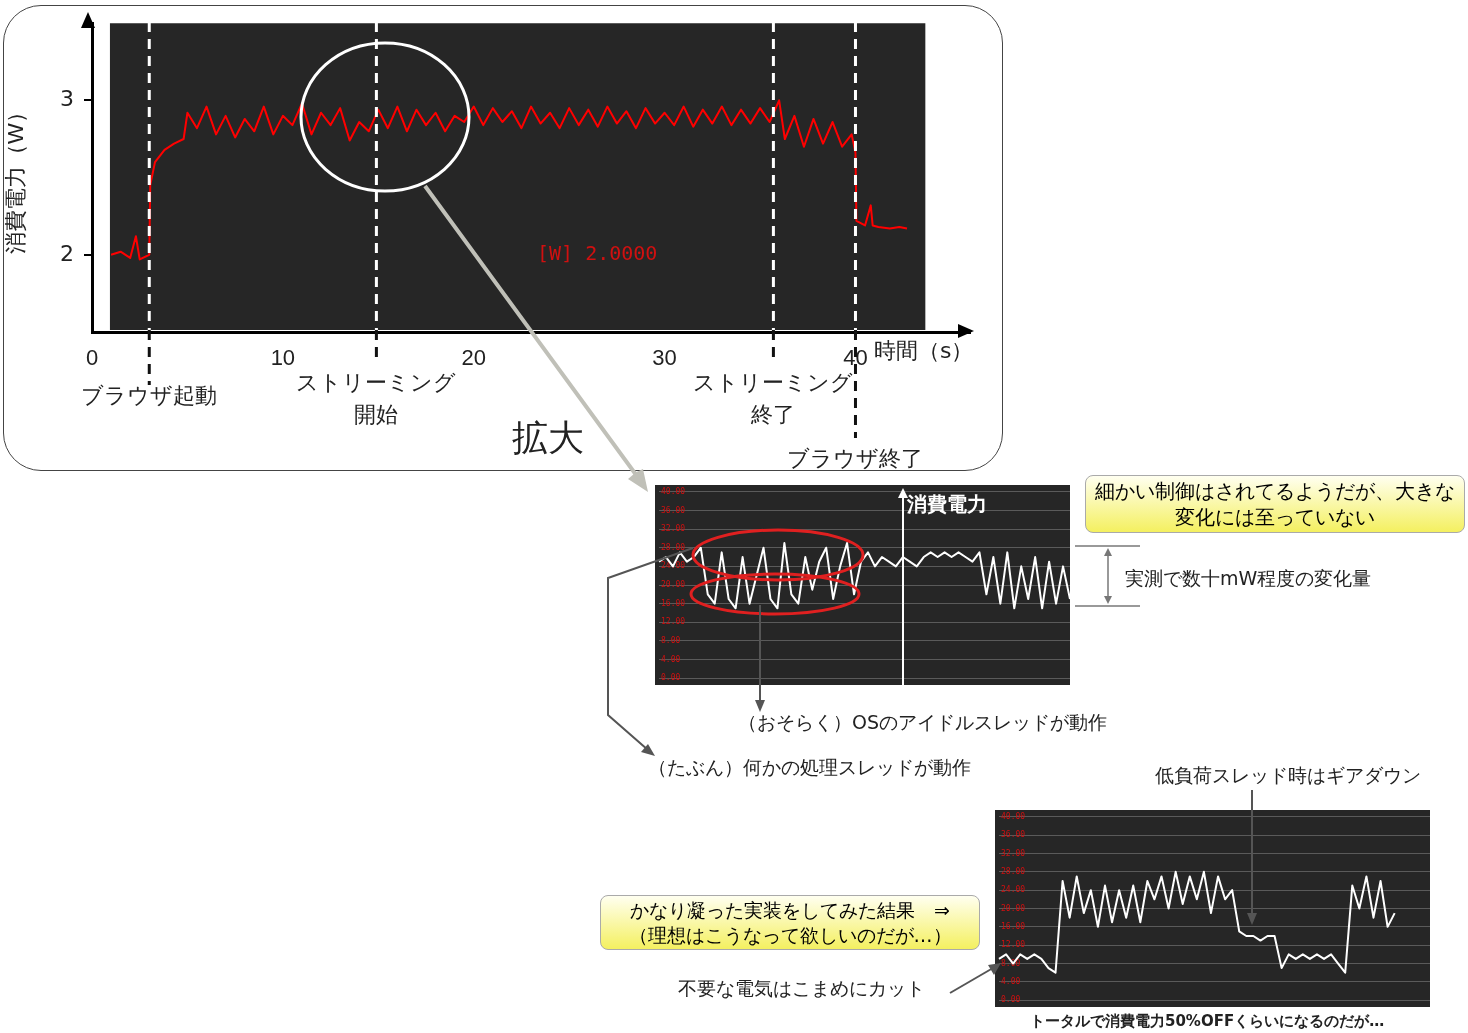  I want to click on ref-line-label: ブラウザ終了, so click(855, 458).